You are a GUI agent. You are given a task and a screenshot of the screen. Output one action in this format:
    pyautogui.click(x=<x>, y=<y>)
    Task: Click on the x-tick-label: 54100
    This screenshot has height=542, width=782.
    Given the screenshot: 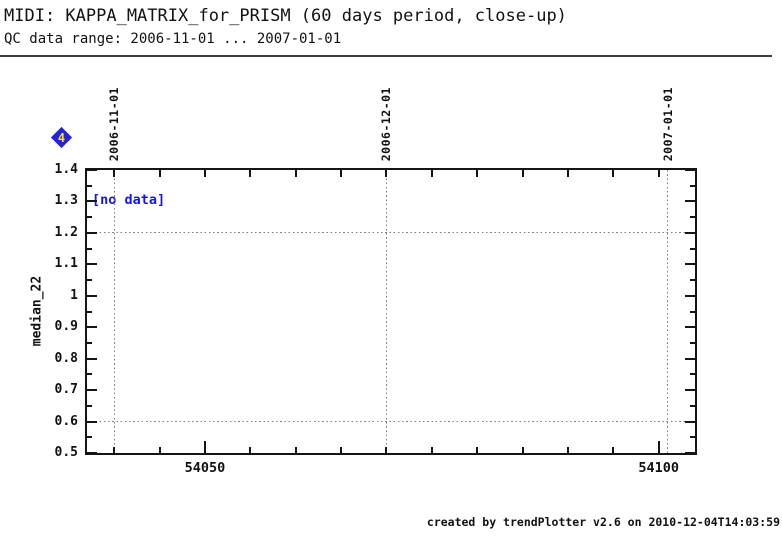 What is the action you would take?
    pyautogui.click(x=658, y=468)
    